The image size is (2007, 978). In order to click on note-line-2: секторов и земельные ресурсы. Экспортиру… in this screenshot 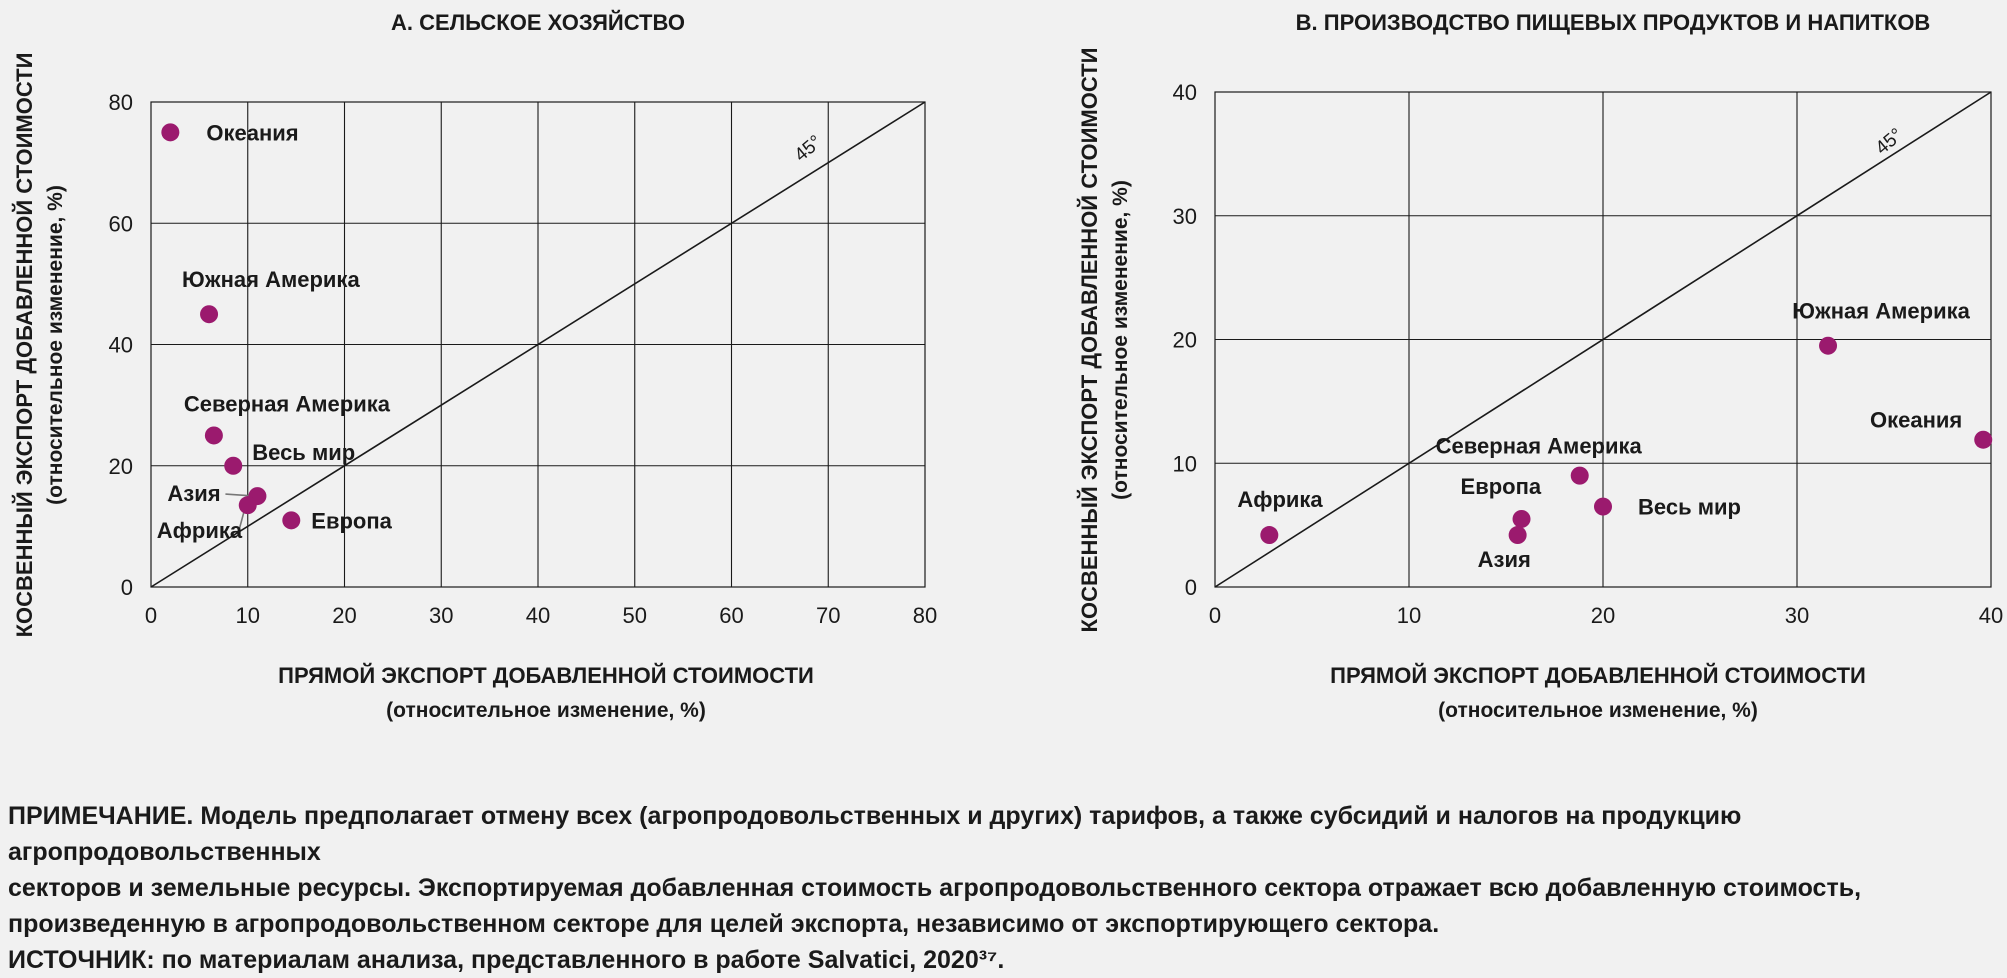, I will do `click(935, 888)`.